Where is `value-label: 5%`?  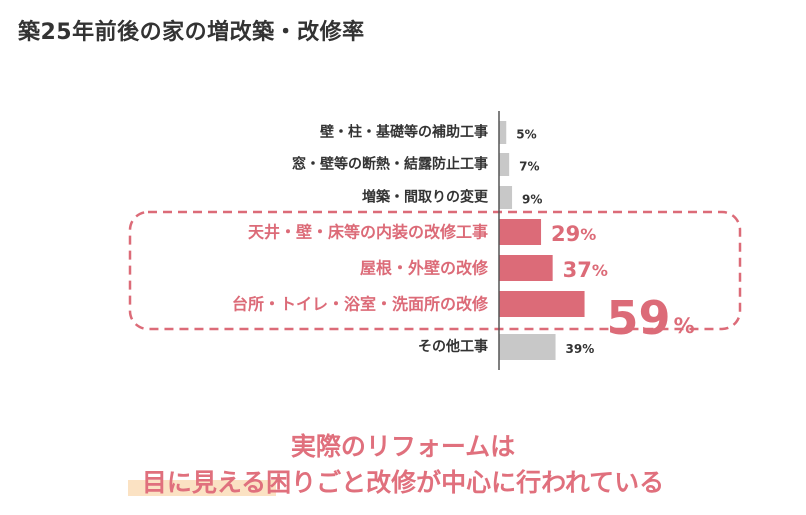 value-label: 5% is located at coordinates (526, 135).